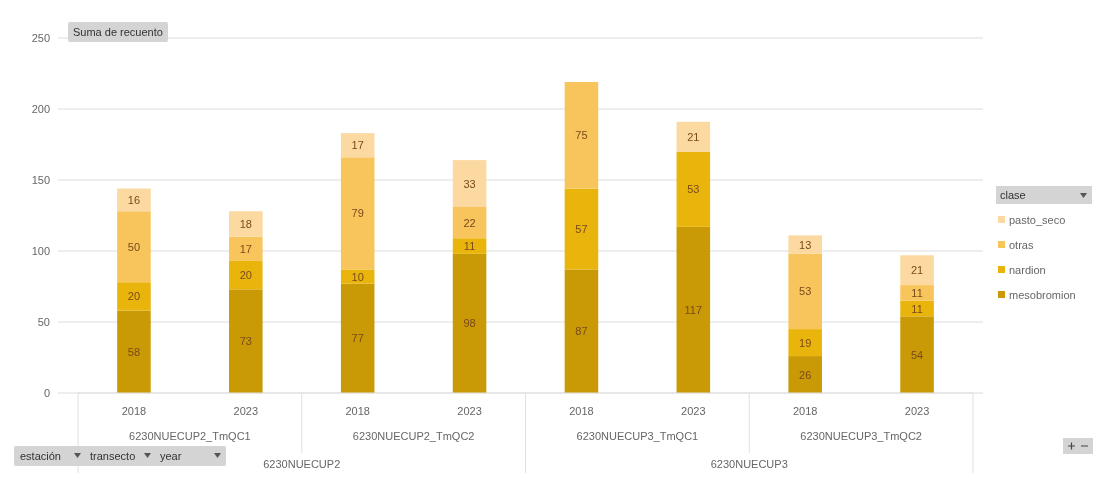 The image size is (1106, 485). Describe the element at coordinates (40, 38) in the screenshot. I see `y-tick-label: 250` at that location.